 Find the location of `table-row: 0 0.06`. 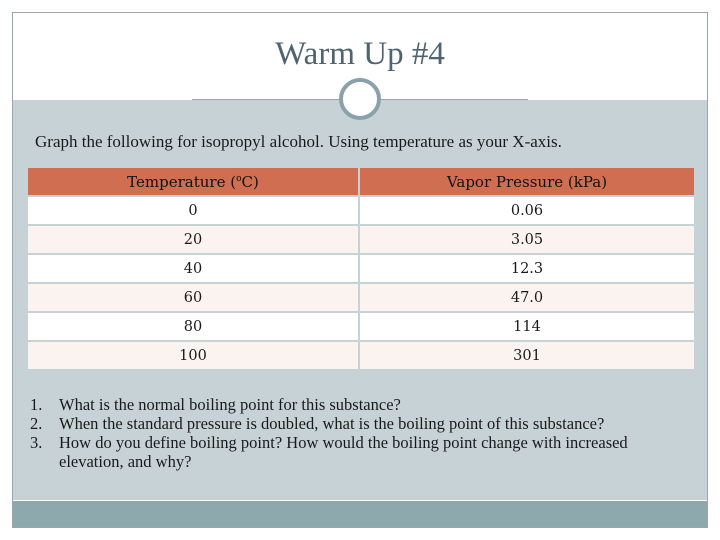

table-row: 0 0.06 is located at coordinates (361, 211).